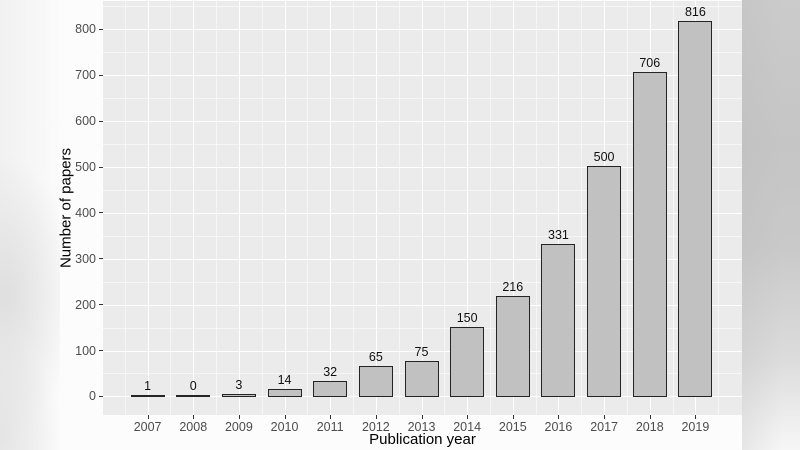 The image size is (800, 450). I want to click on x-tick-label: 2014, so click(467, 427).